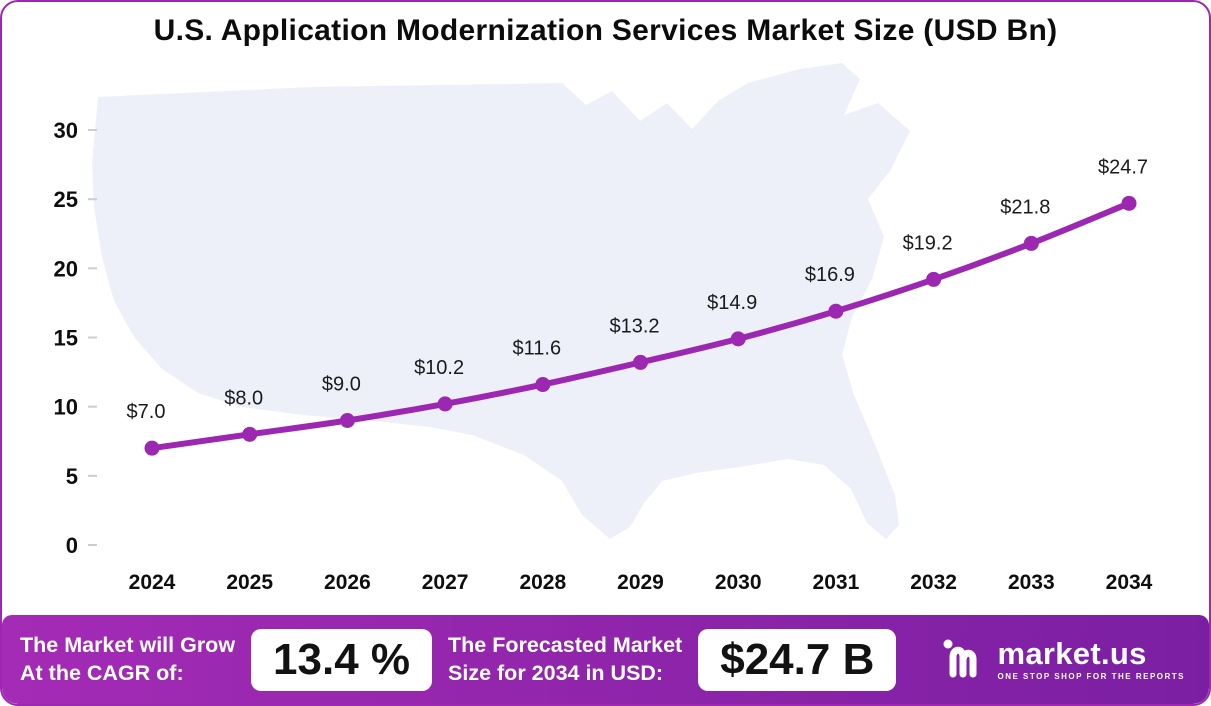 Image resolution: width=1211 pixels, height=706 pixels. What do you see at coordinates (542, 582) in the screenshot?
I see `x-axis-label: 2028` at bounding box center [542, 582].